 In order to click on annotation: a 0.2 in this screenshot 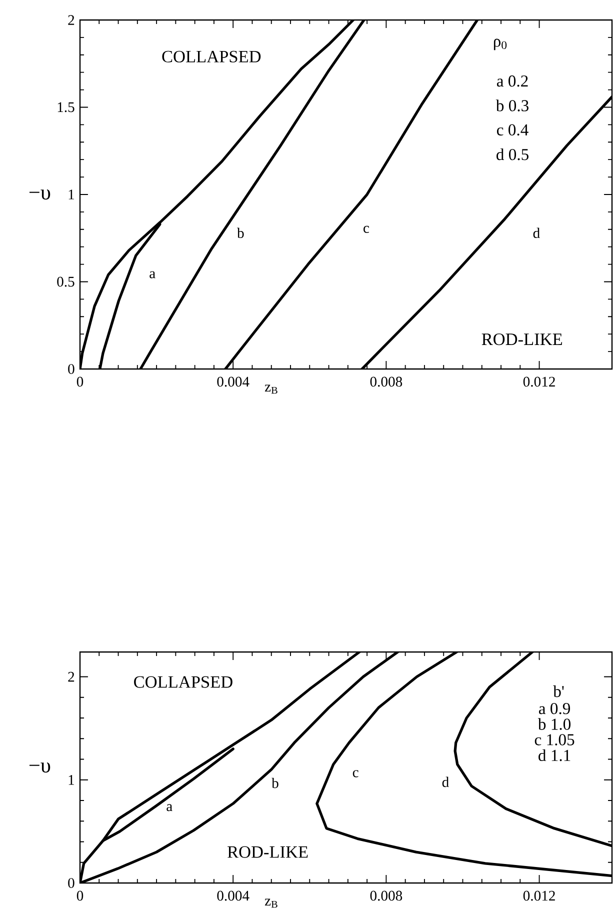, I will do `click(512, 81)`.